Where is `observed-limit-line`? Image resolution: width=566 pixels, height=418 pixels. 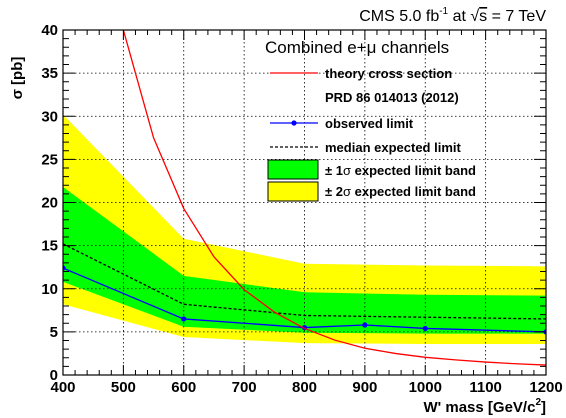 observed-limit-line is located at coordinates (304, 300).